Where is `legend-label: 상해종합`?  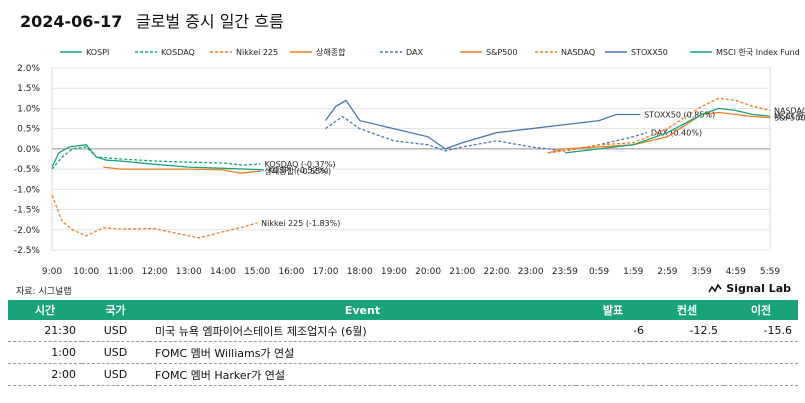
legend-label: 상해종합 is located at coordinates (331, 52).